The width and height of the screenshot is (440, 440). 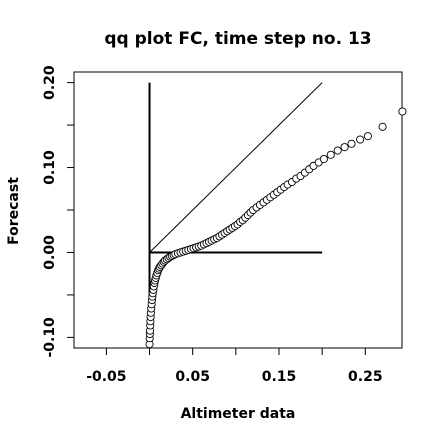 What do you see at coordinates (365, 377) in the screenshot?
I see `x-tick-label: 0.25` at bounding box center [365, 377].